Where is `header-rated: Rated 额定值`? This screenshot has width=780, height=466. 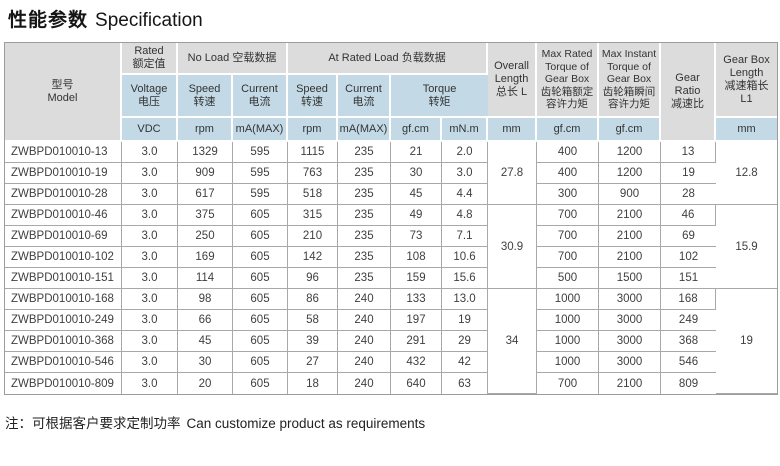
header-rated: Rated 额定值 is located at coordinates (150, 59).